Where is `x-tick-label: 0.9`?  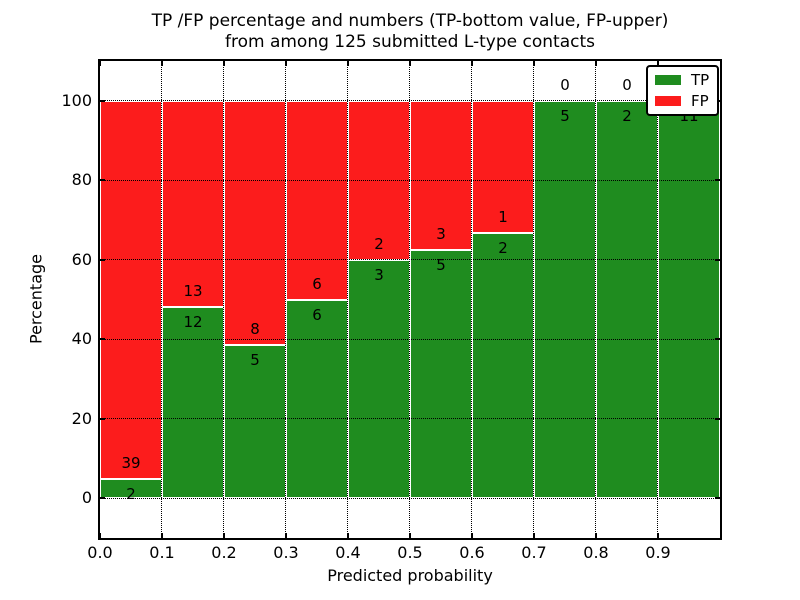
x-tick-label: 0.9 is located at coordinates (658, 552).